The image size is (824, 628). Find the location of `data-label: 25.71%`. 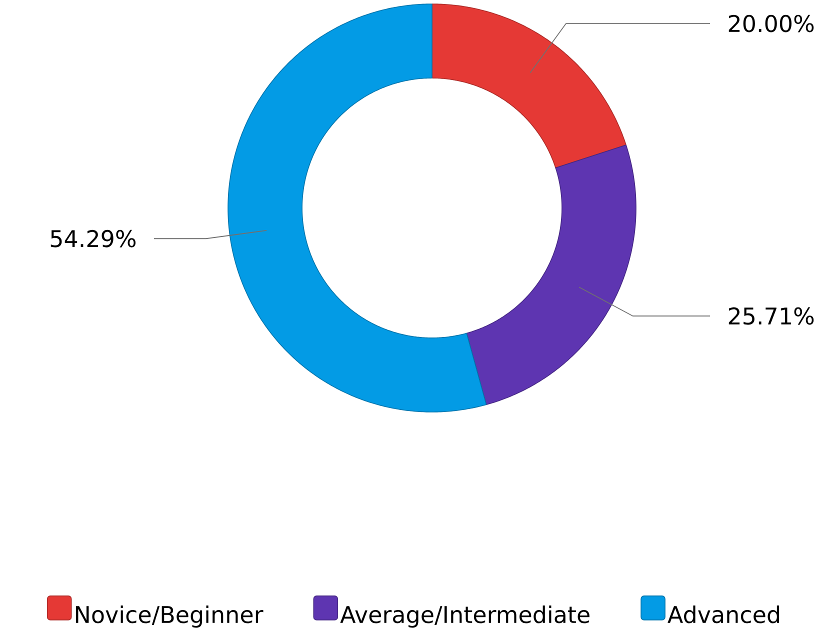

data-label: 25.71% is located at coordinates (771, 316).